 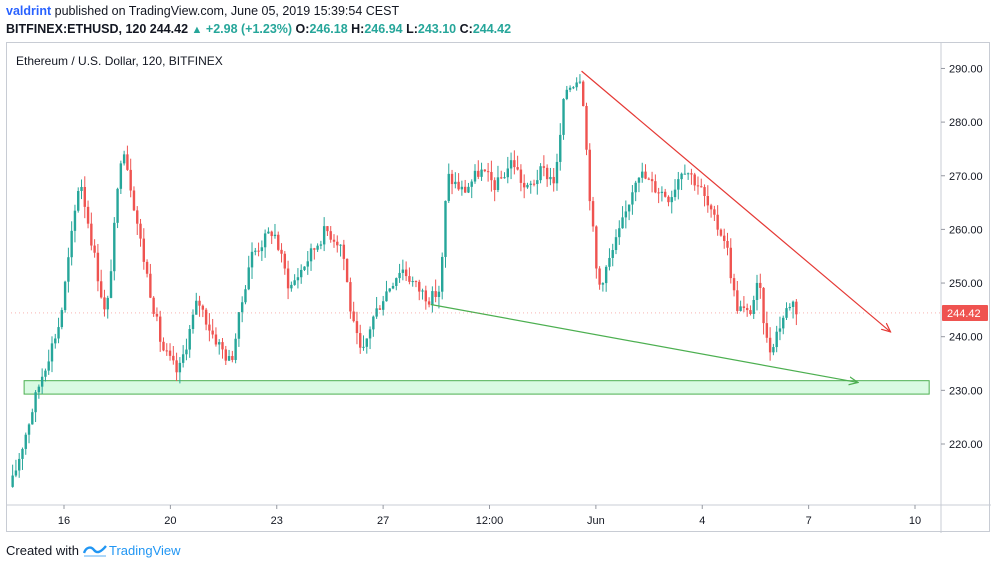 What do you see at coordinates (643, 343) in the screenshot?
I see `support-trendline` at bounding box center [643, 343].